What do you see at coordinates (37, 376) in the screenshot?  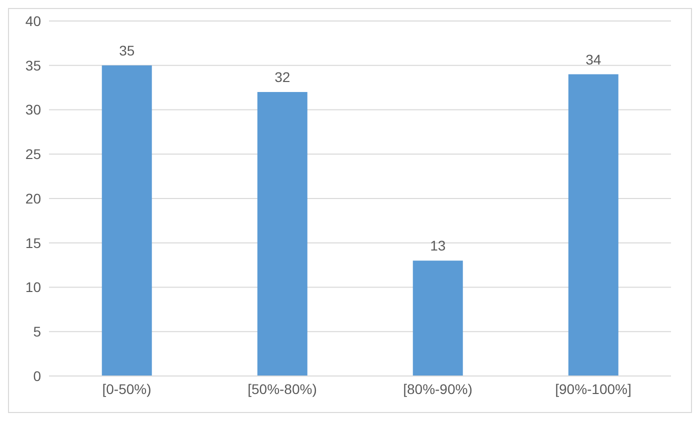 I see `y-tick-label: 0` at bounding box center [37, 376].